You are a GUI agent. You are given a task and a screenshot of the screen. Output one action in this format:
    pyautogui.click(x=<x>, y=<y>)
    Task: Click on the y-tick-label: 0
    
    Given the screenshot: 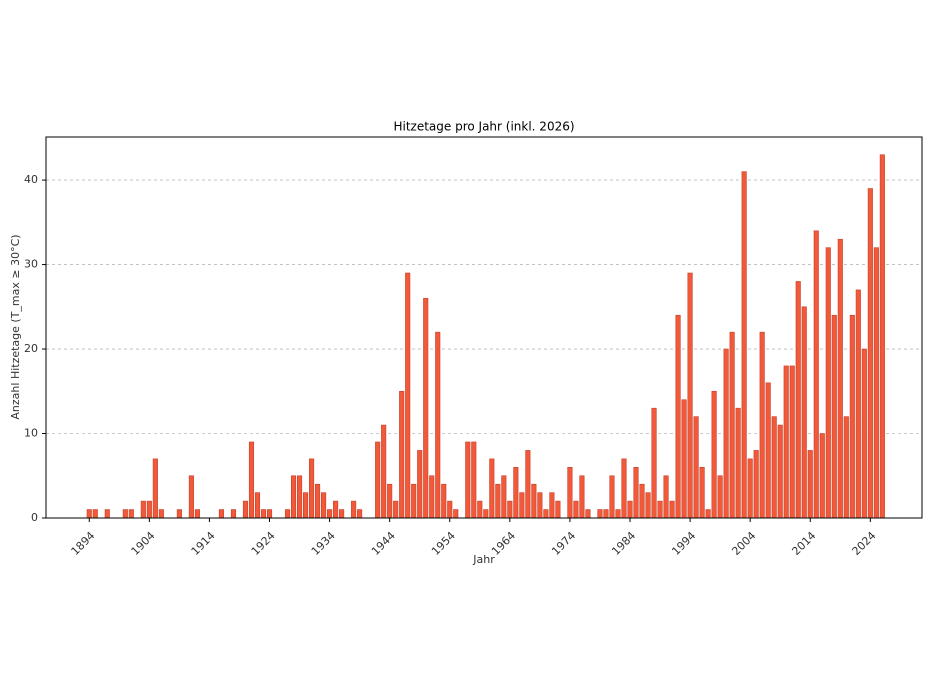 What is the action you would take?
    pyautogui.click(x=34, y=517)
    